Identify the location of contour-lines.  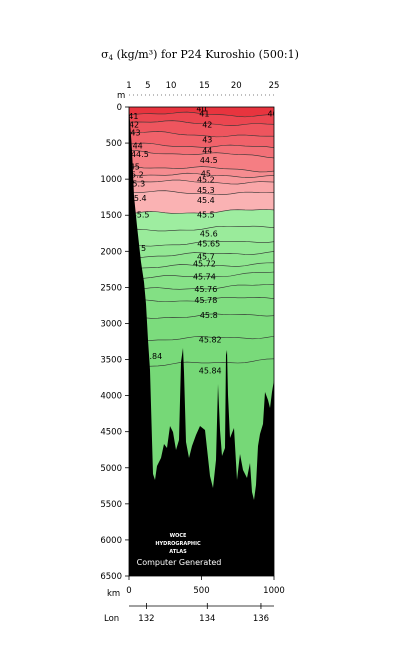
(201, 240).